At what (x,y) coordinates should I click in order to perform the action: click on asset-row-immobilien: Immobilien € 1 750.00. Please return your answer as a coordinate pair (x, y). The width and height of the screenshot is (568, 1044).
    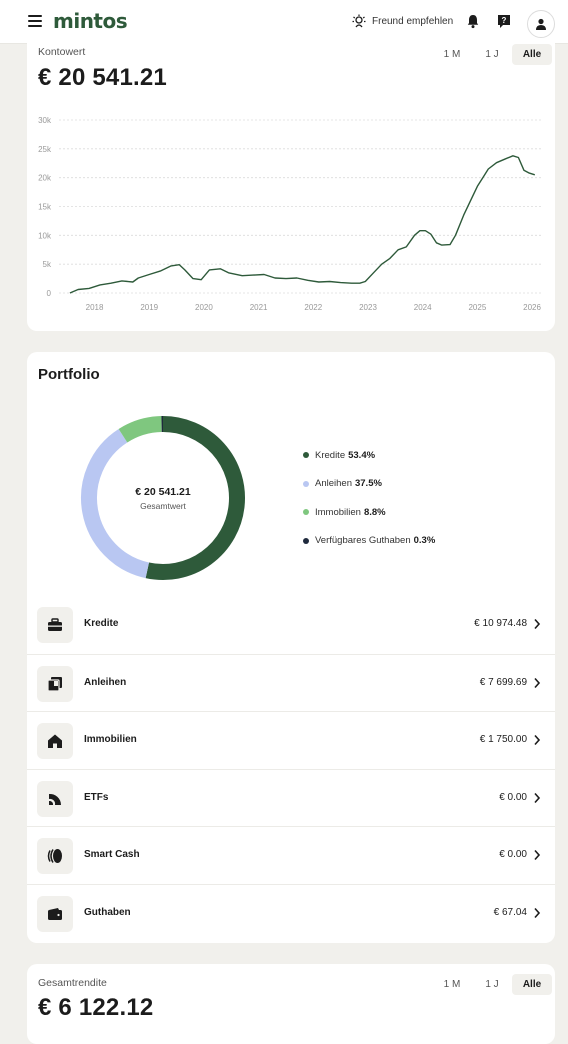
    Looking at the image, I should click on (291, 740).